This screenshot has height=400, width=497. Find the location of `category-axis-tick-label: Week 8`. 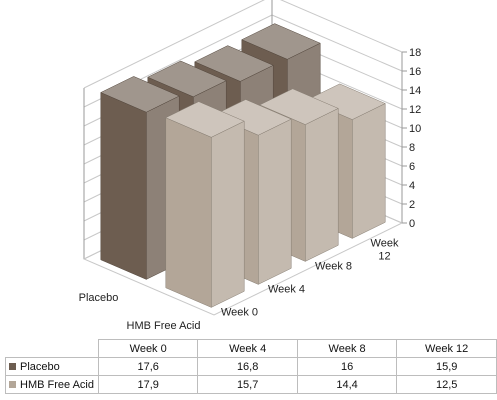

category-axis-tick-label: Week 8 is located at coordinates (333, 267).